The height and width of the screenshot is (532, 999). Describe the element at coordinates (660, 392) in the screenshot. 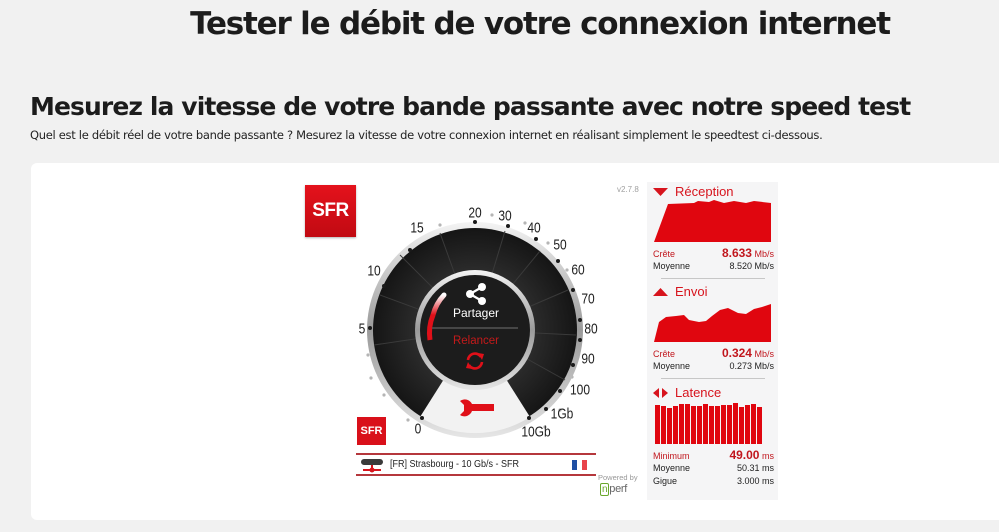

I see `left-right-arrows-icon` at that location.